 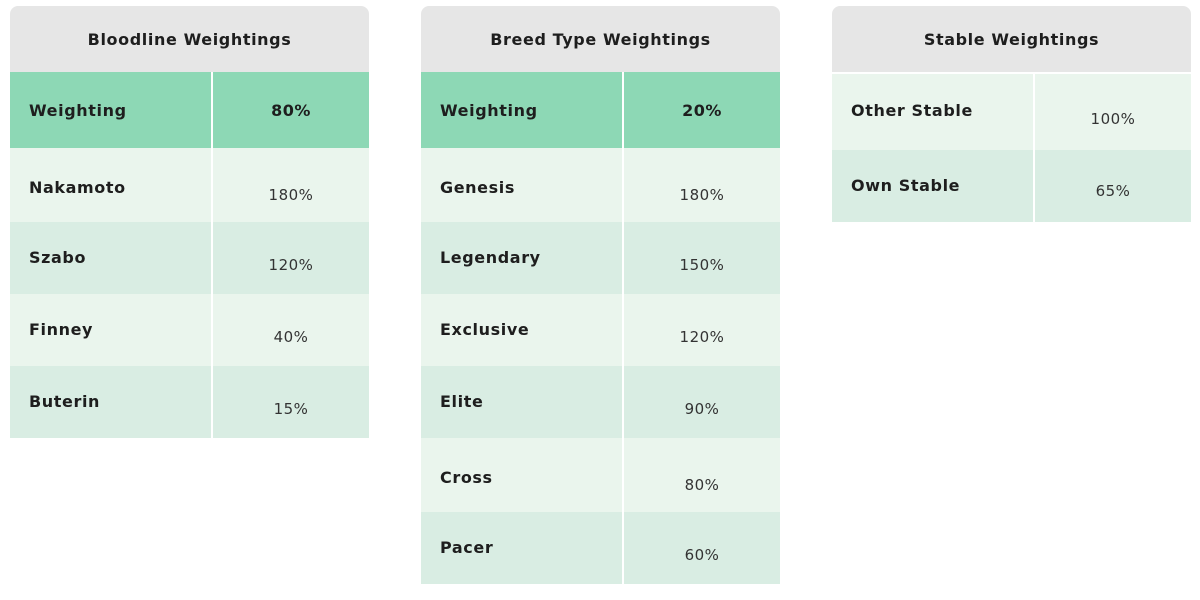 What do you see at coordinates (522, 475) in the screenshot?
I see `row-label: Cross` at bounding box center [522, 475].